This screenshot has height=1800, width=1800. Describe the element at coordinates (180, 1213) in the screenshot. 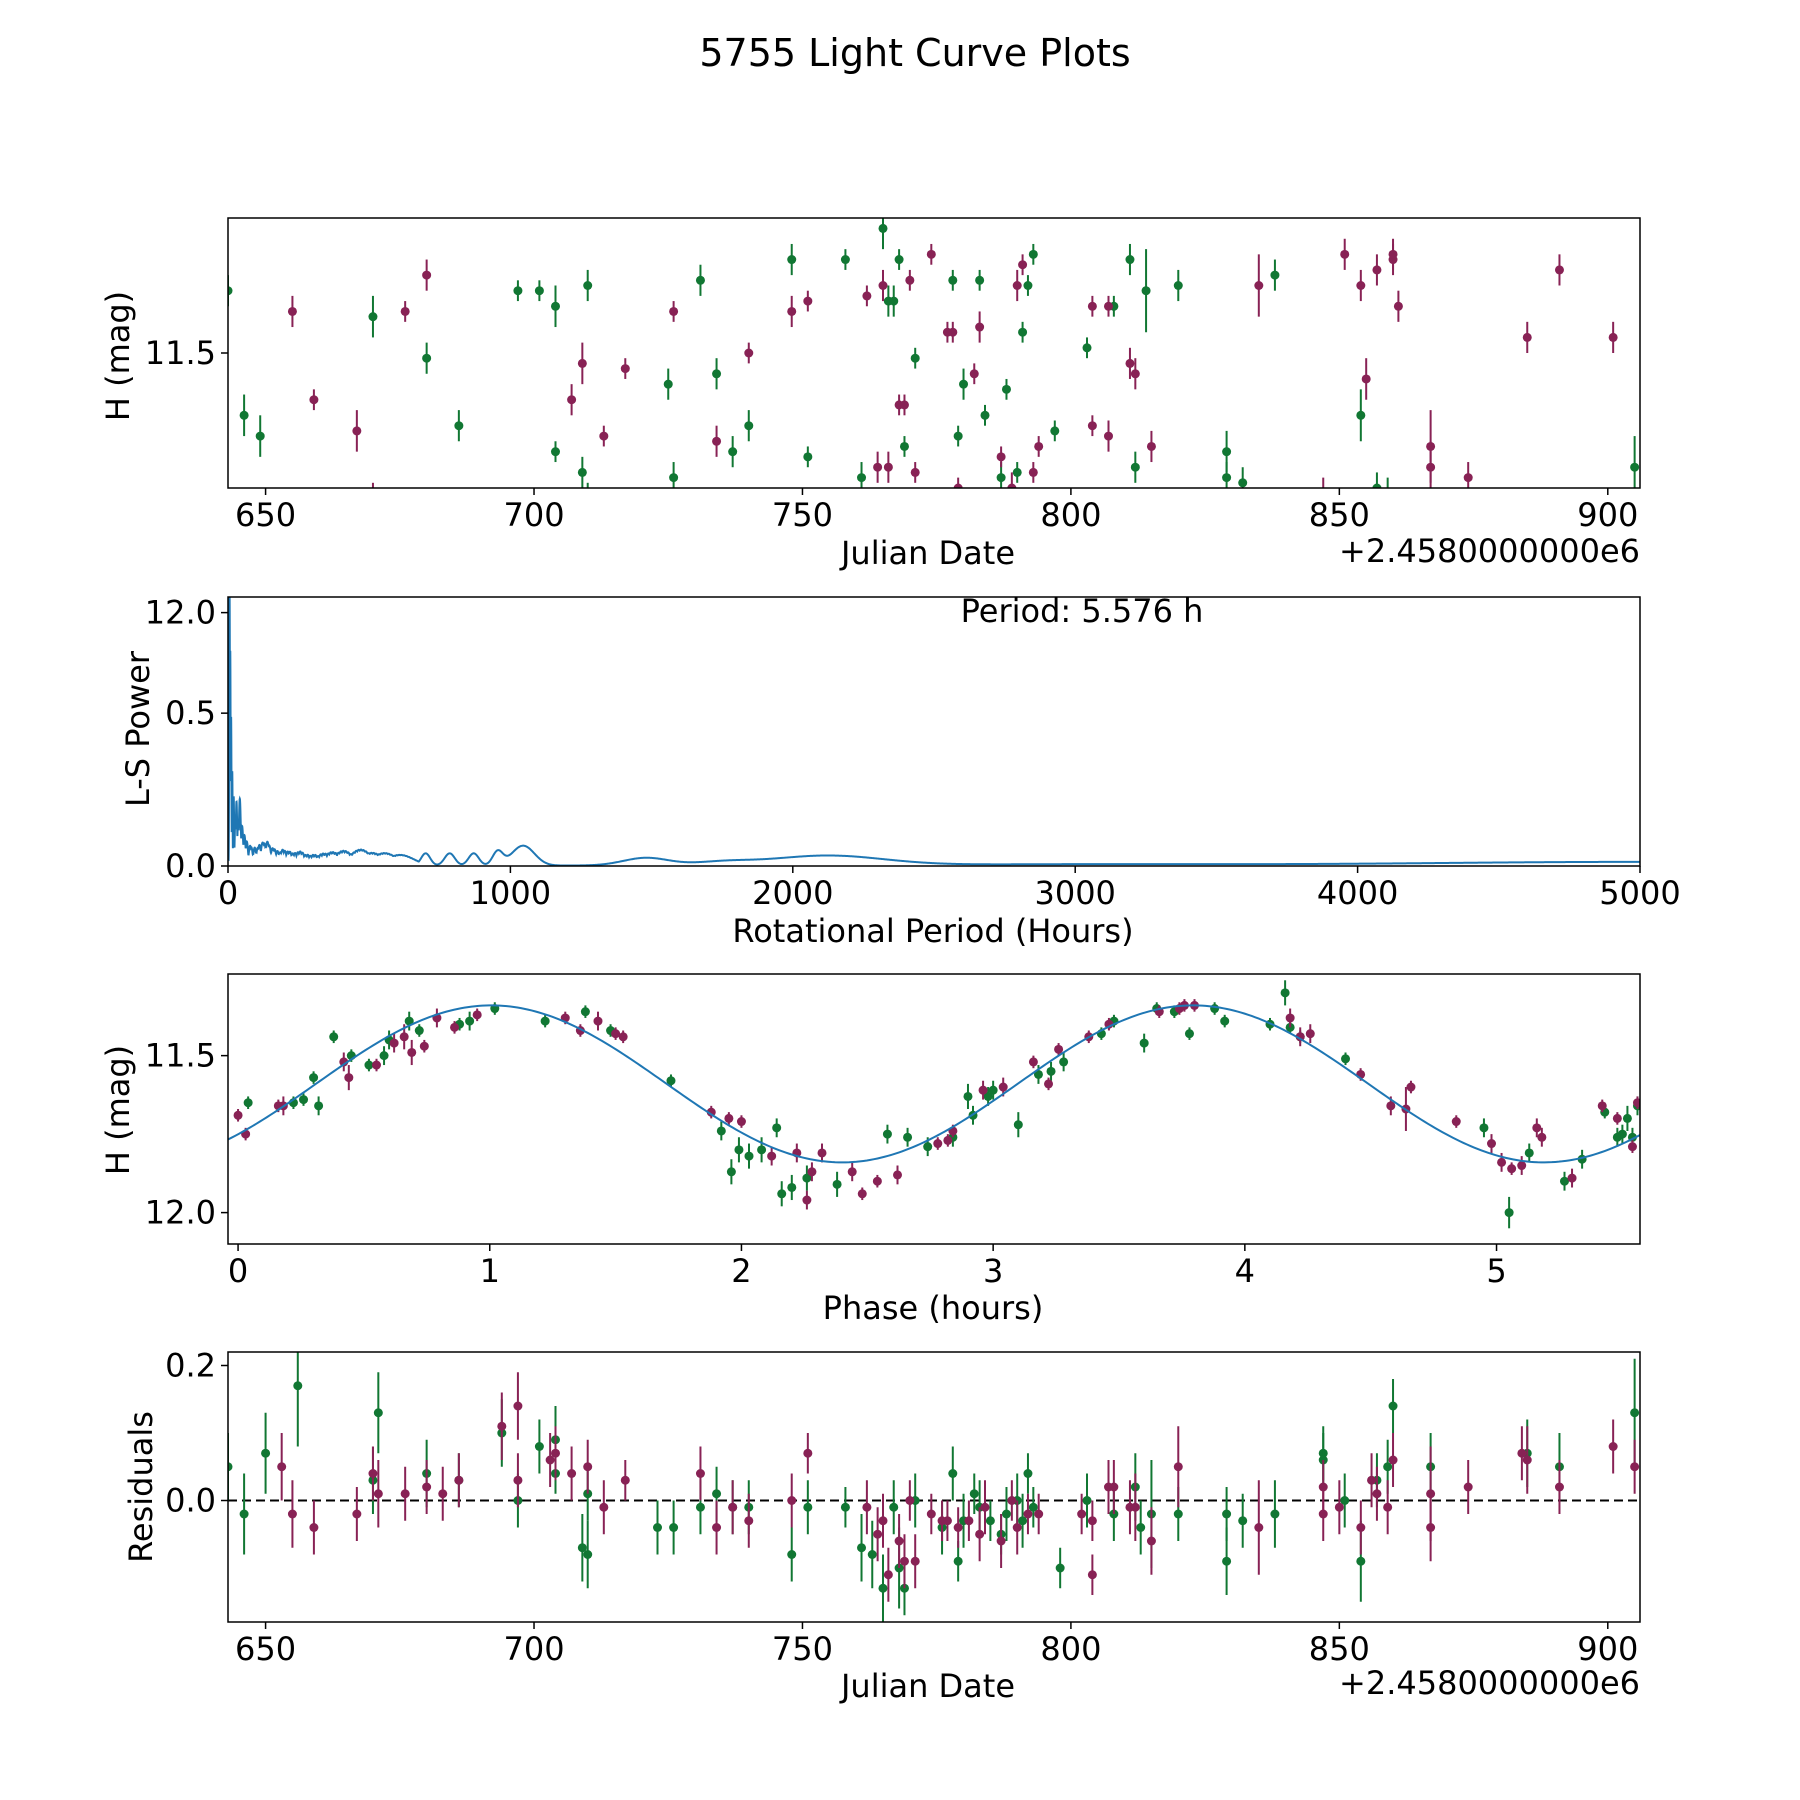

I see `phased-ytick-label: 12.0` at that location.